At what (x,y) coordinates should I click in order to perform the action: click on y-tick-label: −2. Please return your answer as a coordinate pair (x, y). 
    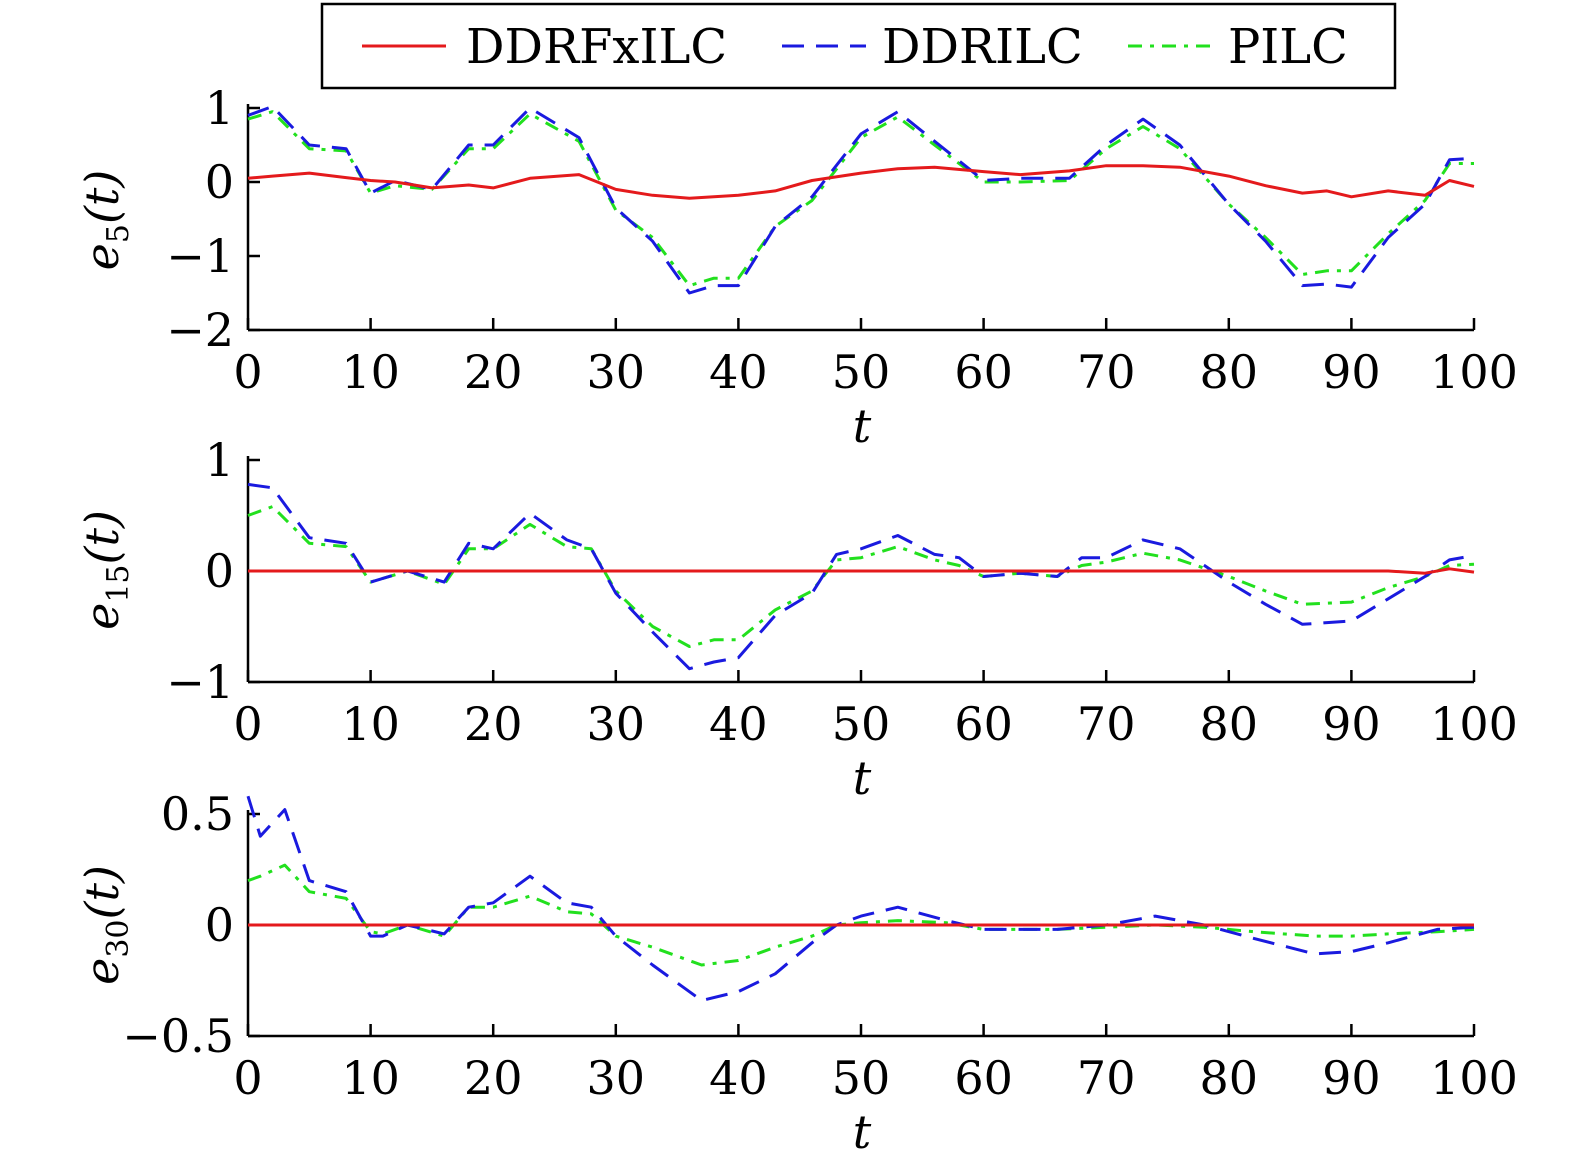
    Looking at the image, I should click on (200, 330).